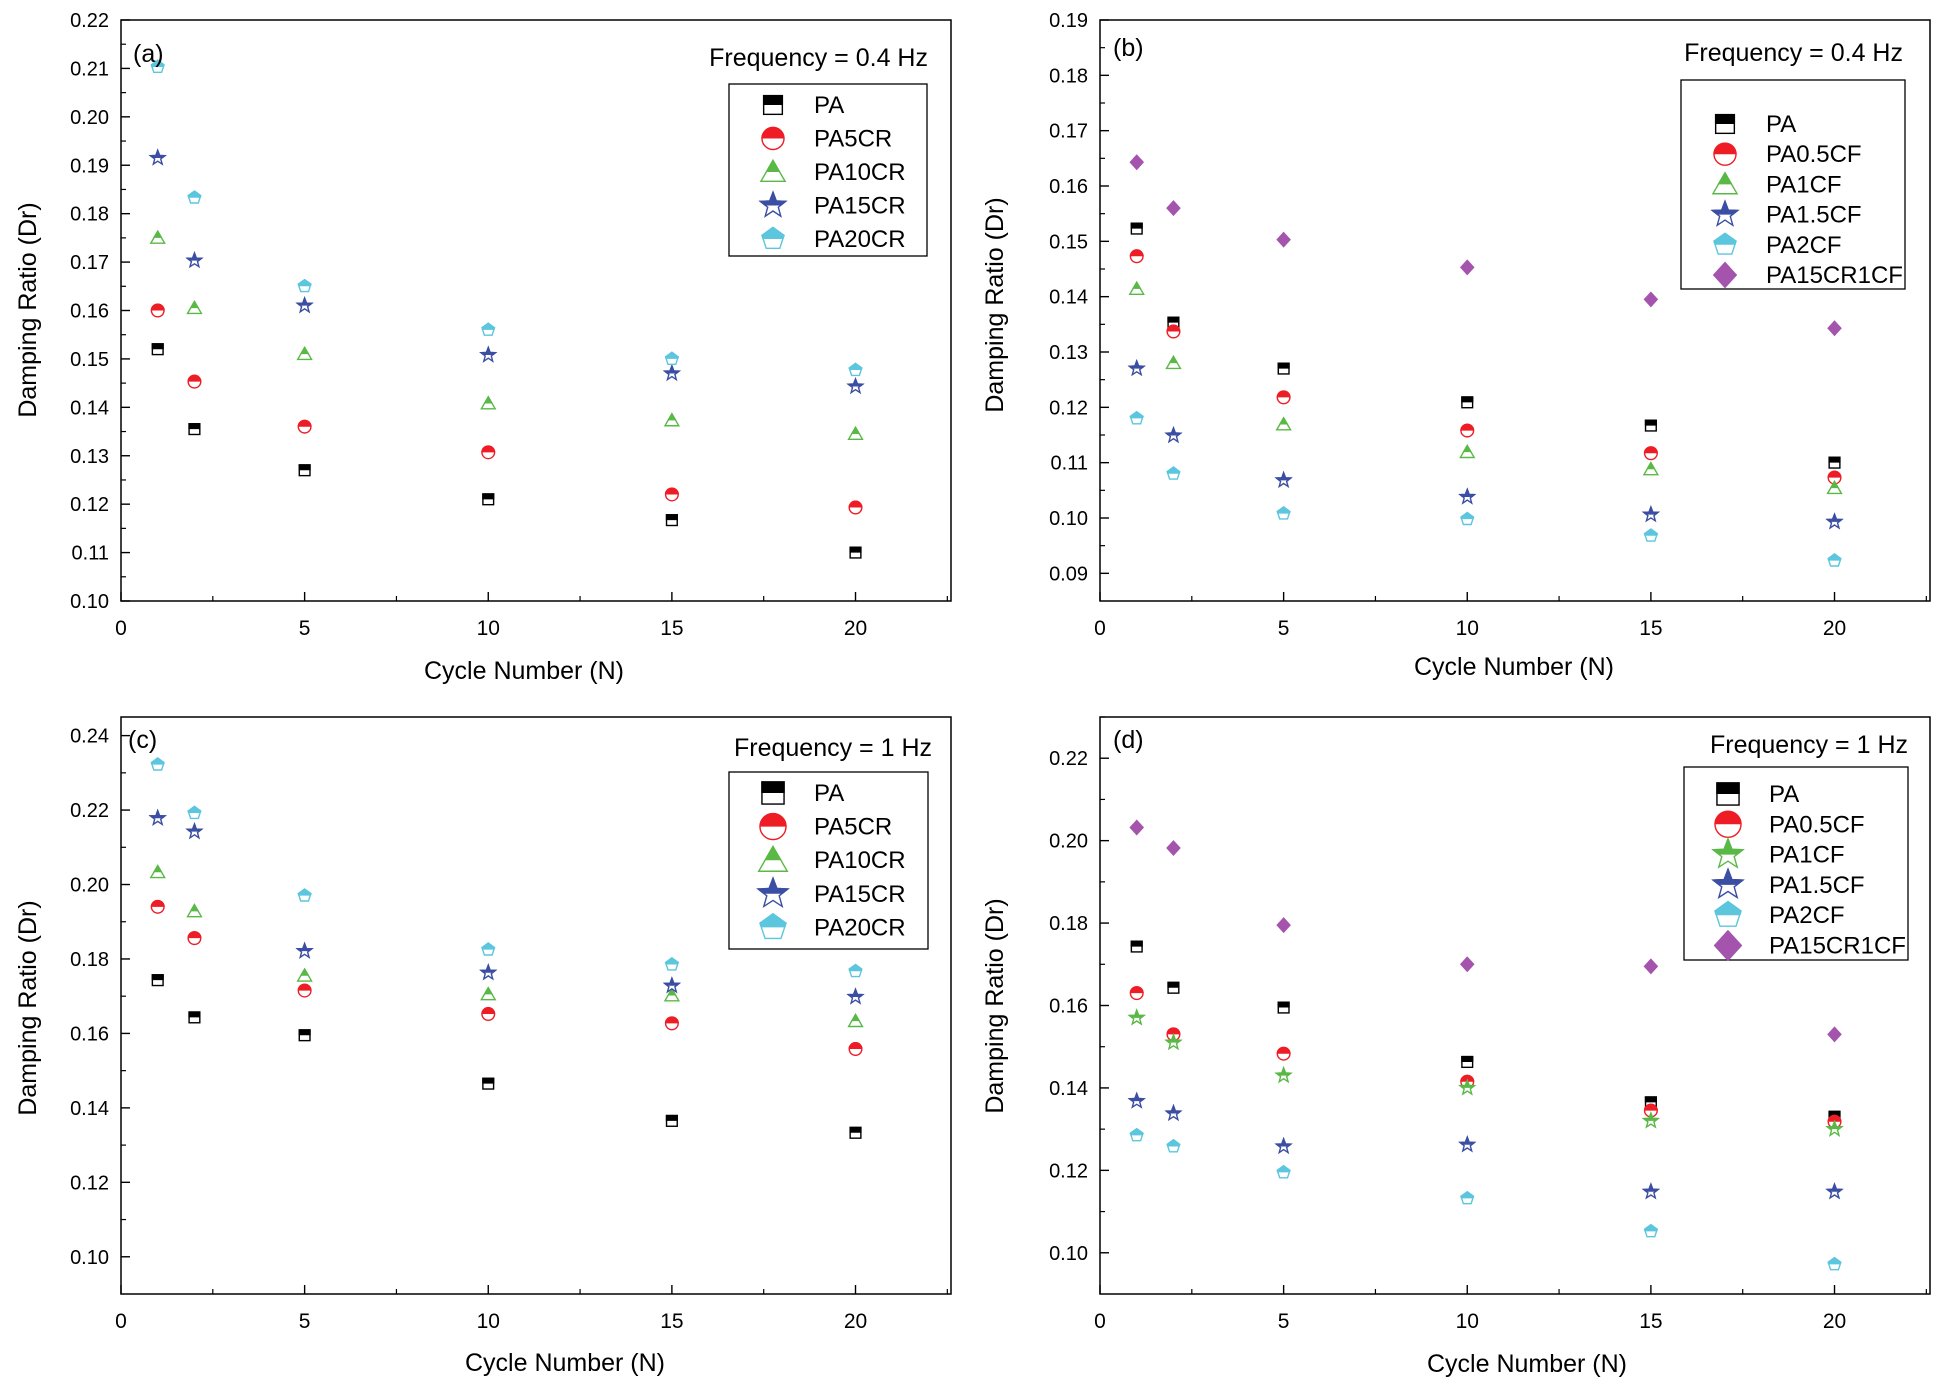 This screenshot has width=1938, height=1387. I want to click on frequency-label: Frequency = 1 Hz, so click(833, 748).